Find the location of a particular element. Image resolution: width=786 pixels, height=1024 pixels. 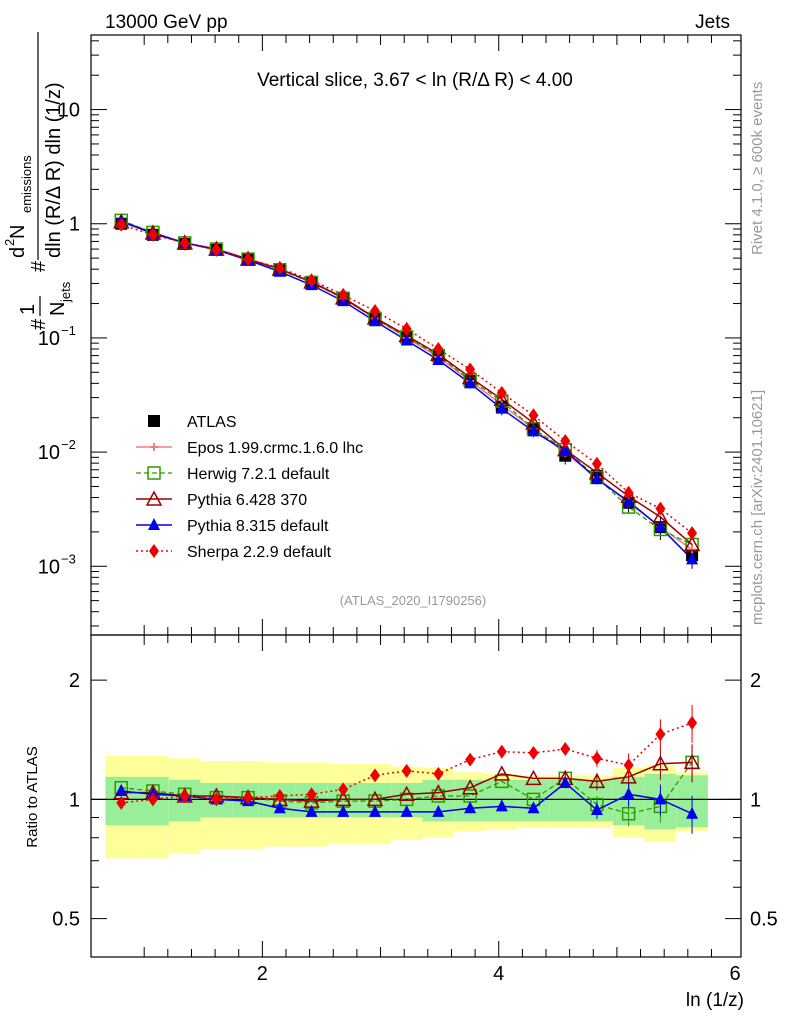

ylabel-n-sub: emissions is located at coordinates (26, 184).